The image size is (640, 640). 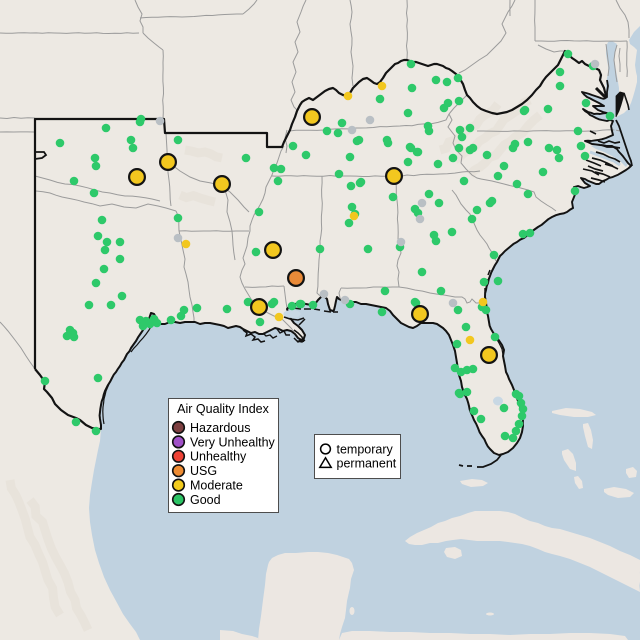 I want to click on svg-text: USG, so click(x=203, y=471).